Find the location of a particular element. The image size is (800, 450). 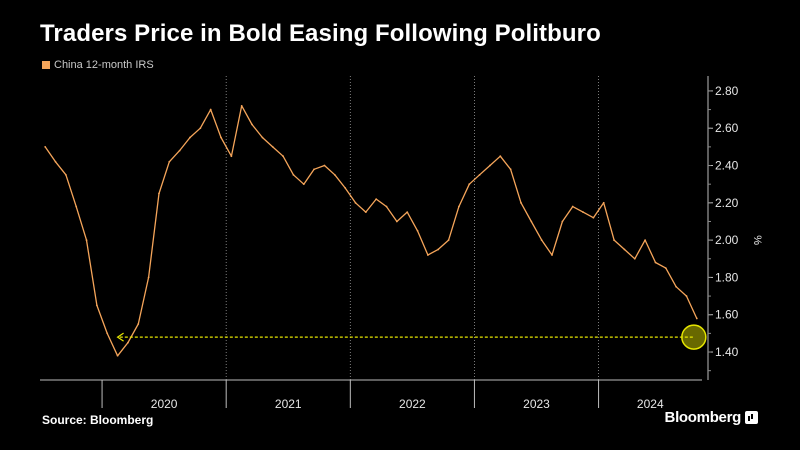

source-note: Source: Bloomberg is located at coordinates (98, 420).